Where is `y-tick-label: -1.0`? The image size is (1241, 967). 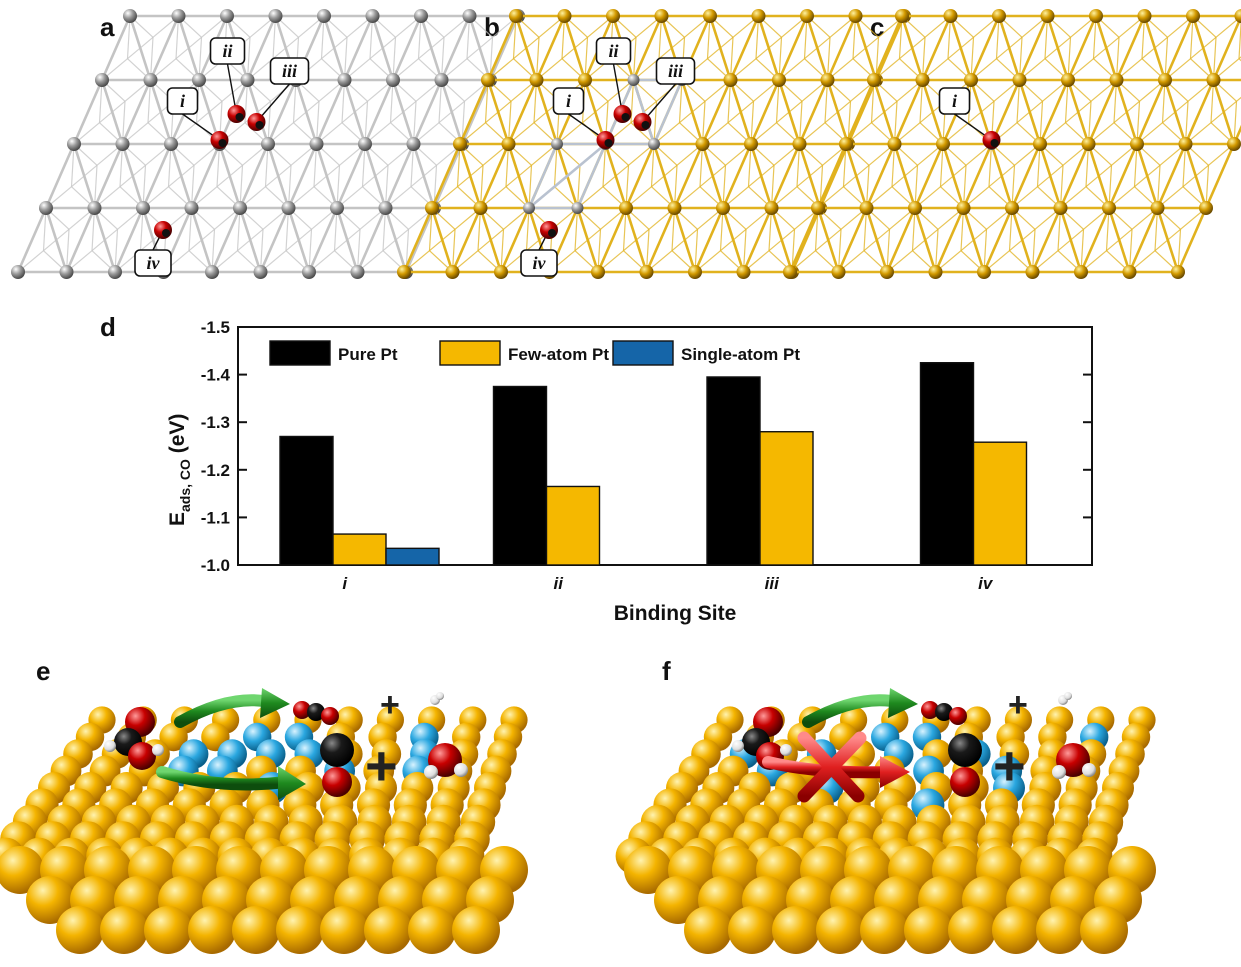 y-tick-label: -1.0 is located at coordinates (215, 565).